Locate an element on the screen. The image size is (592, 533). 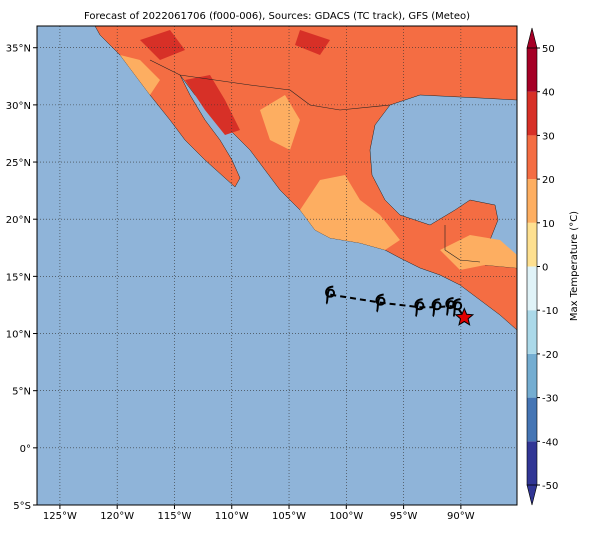
track-current is located at coordinates (464, 316).